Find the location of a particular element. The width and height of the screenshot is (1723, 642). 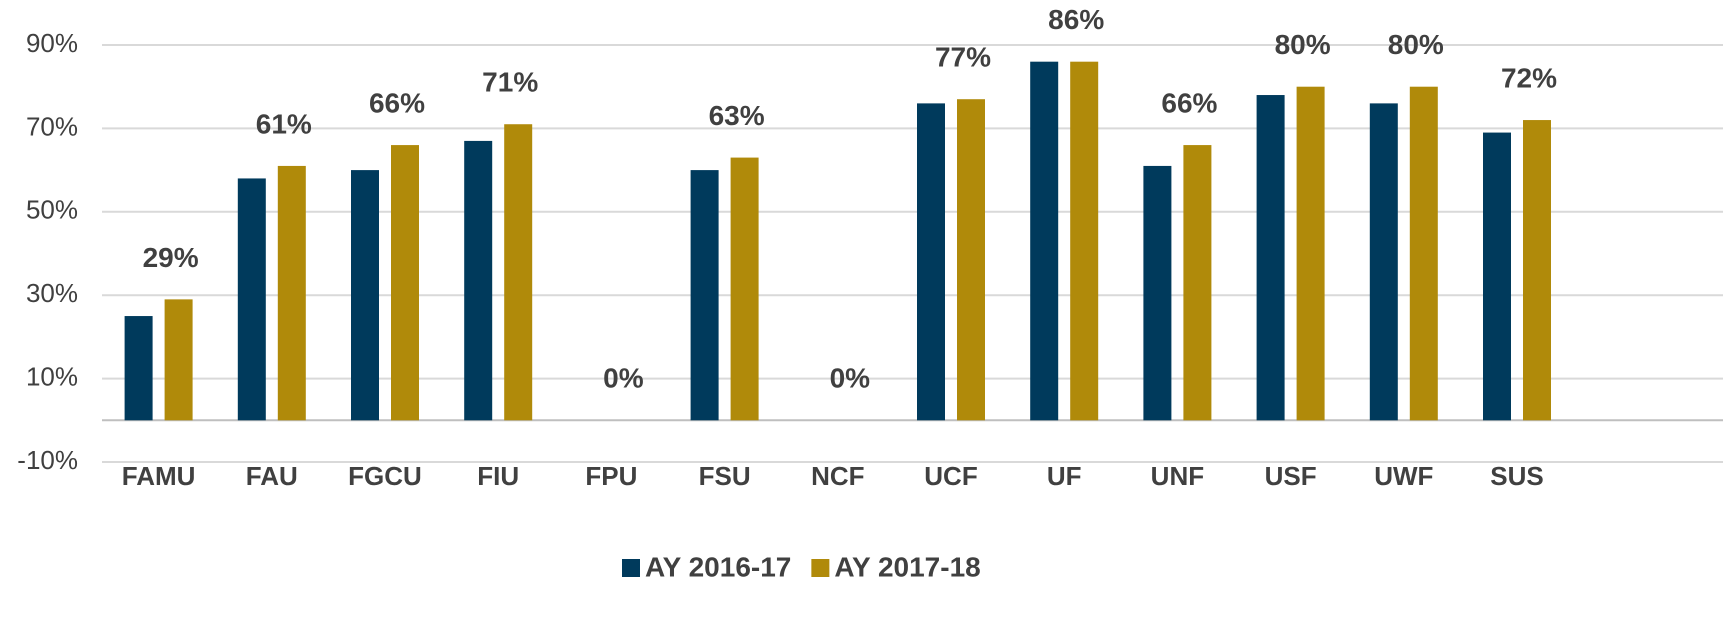

data-label: 61% is located at coordinates (284, 123).